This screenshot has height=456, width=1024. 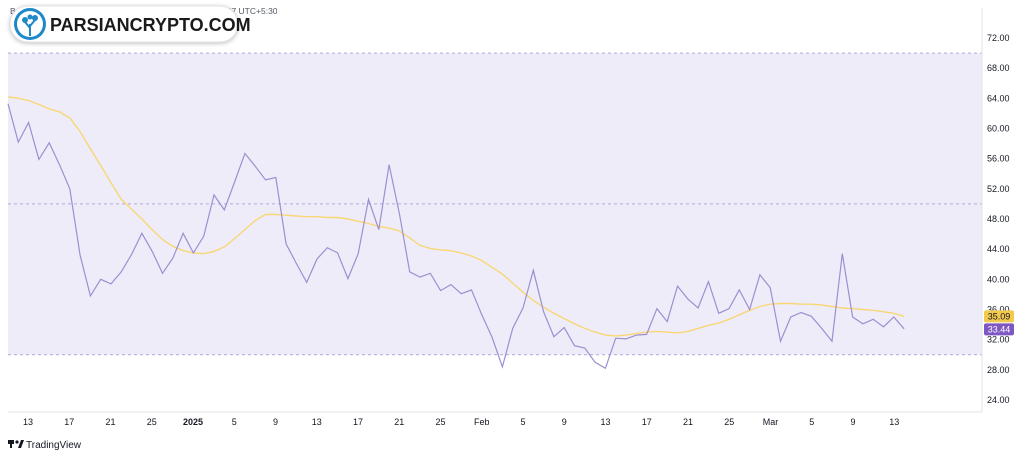 What do you see at coordinates (998, 279) in the screenshot?
I see `y-tick-label: 40.00` at bounding box center [998, 279].